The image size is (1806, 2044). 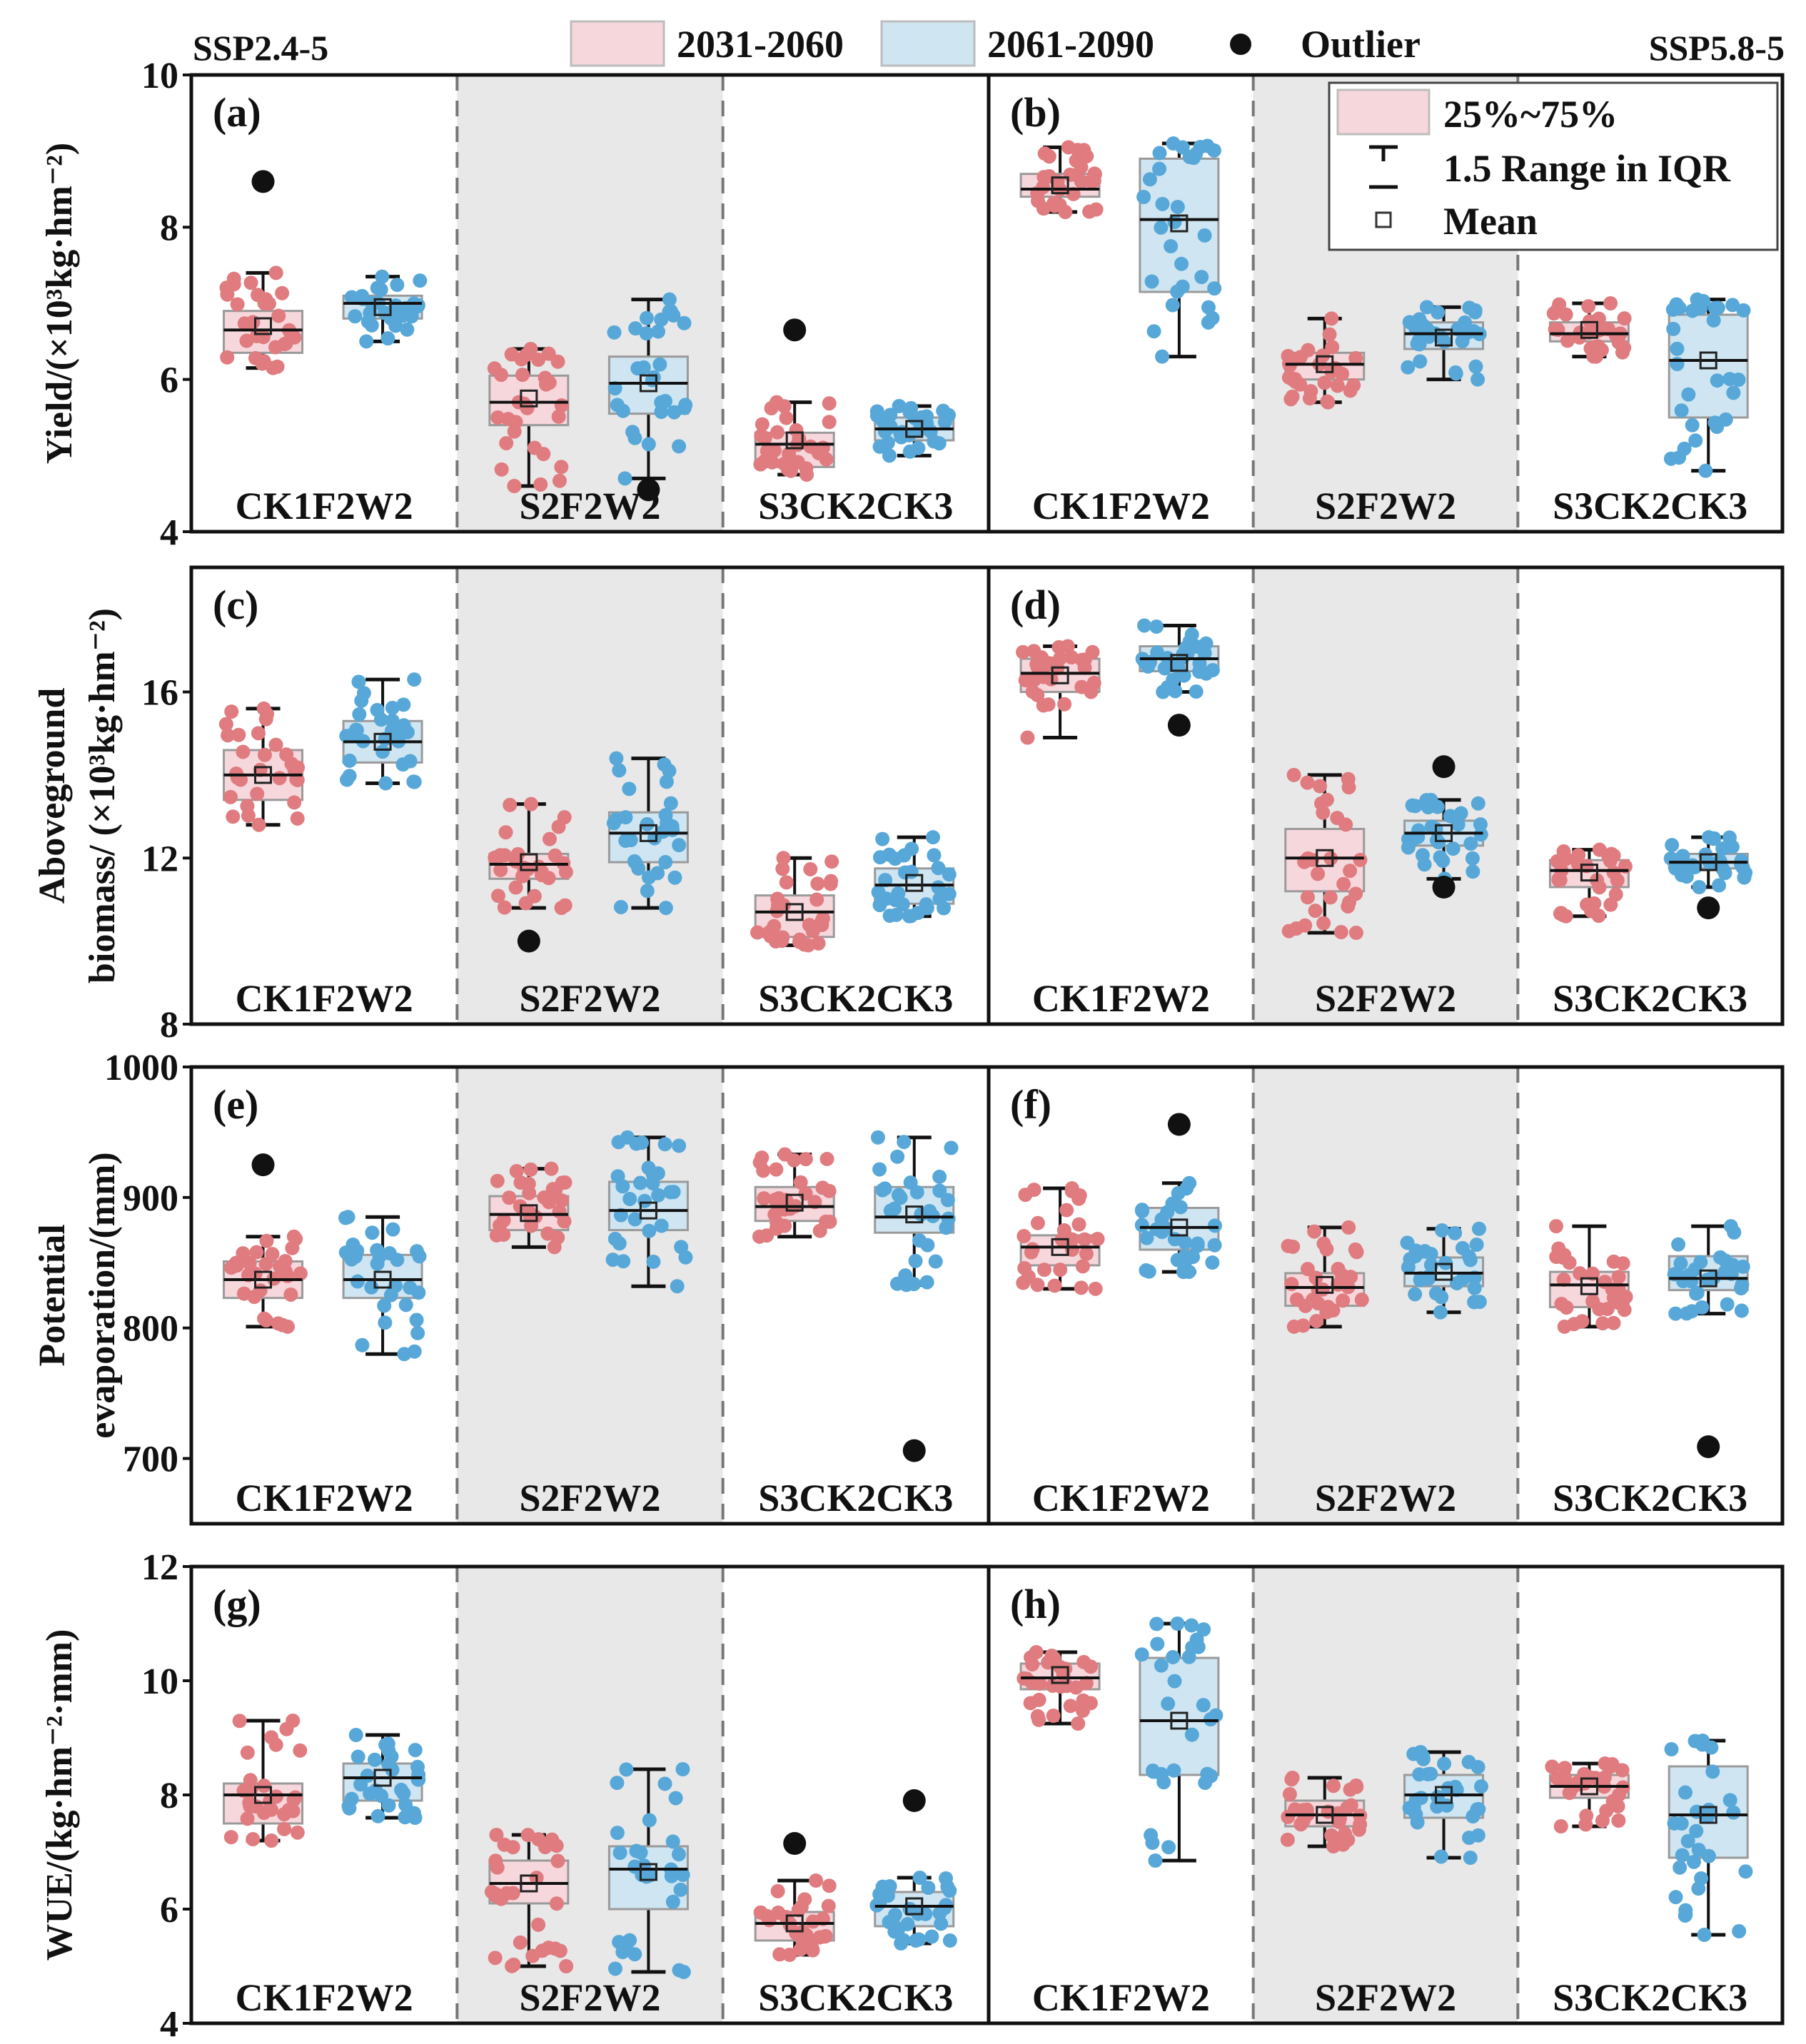 What do you see at coordinates (1591, 1276) in the screenshot?
I see `box-series-period1` at bounding box center [1591, 1276].